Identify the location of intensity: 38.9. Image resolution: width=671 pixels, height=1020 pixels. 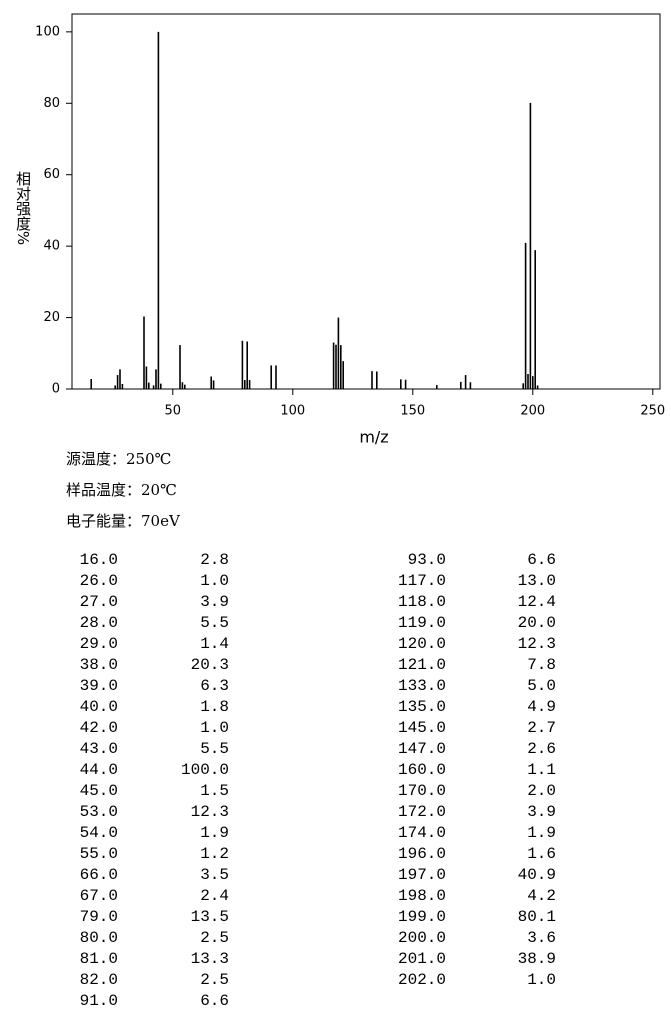
(537, 959).